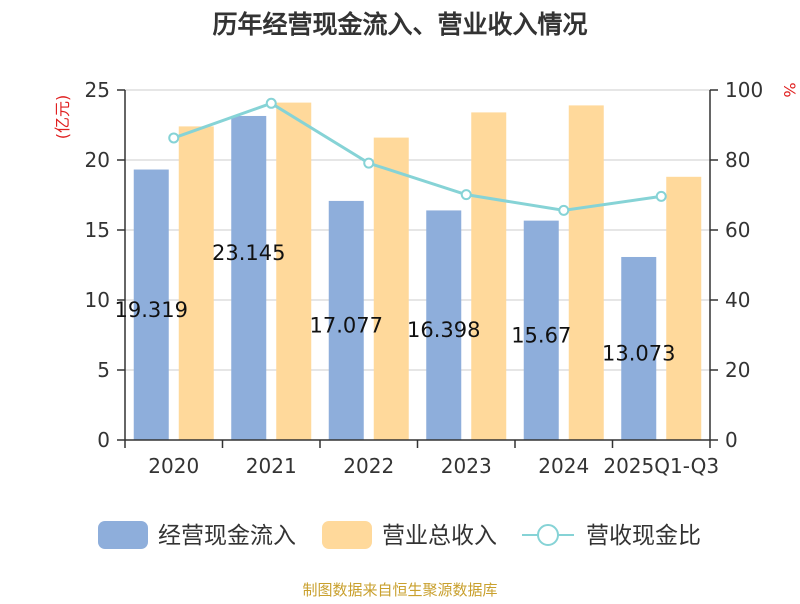 This screenshot has width=800, height=604. I want to click on bar-营业总收入-2024, so click(586, 273).